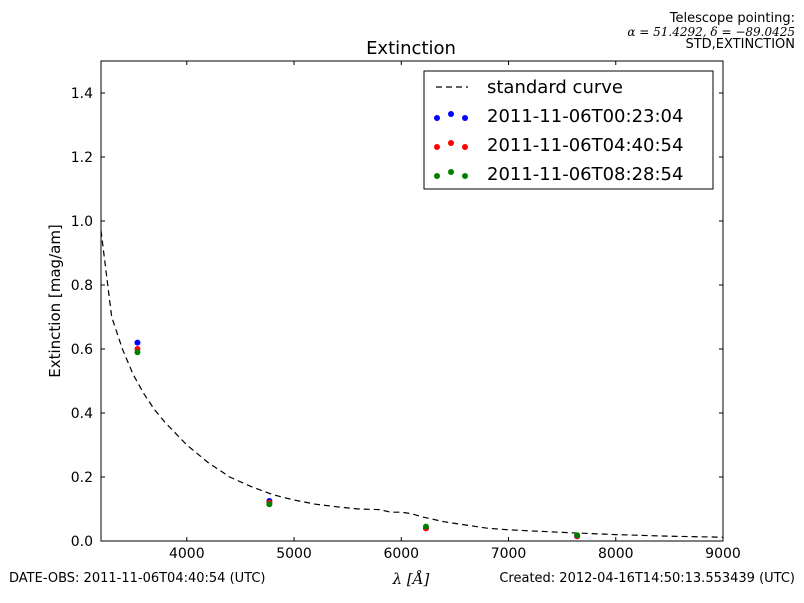 Image resolution: width=804 pixels, height=603 pixels. What do you see at coordinates (137, 342) in the screenshot?
I see `series-1-point` at bounding box center [137, 342].